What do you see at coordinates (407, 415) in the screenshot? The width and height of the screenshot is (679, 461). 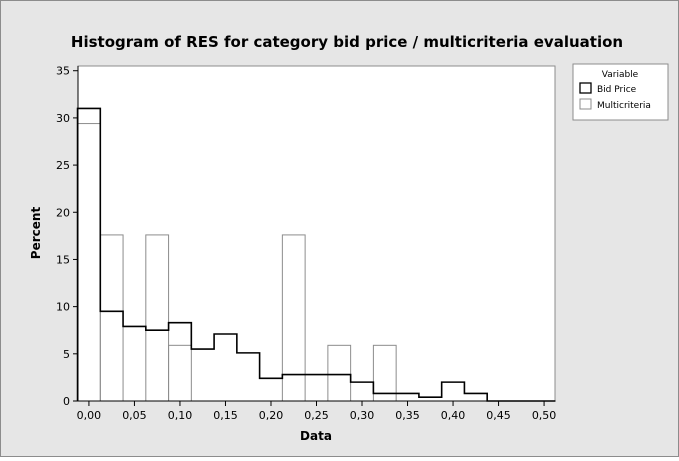 I see `x-tick-label: 0,35` at bounding box center [407, 415].